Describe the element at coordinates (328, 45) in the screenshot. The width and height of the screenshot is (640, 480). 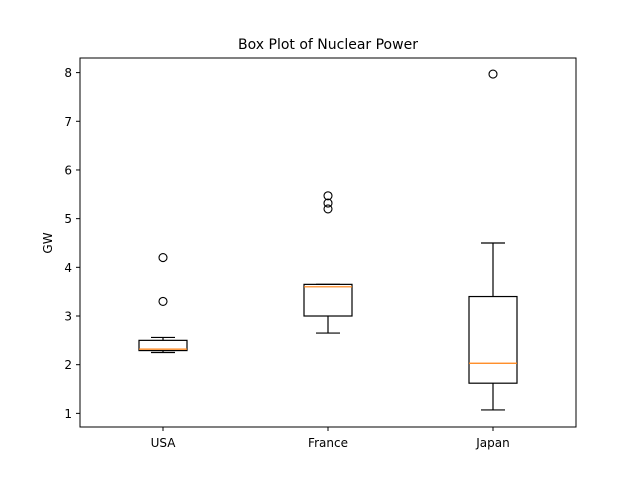
I see `chart-title: Box Plot of Nuclear Power` at that location.